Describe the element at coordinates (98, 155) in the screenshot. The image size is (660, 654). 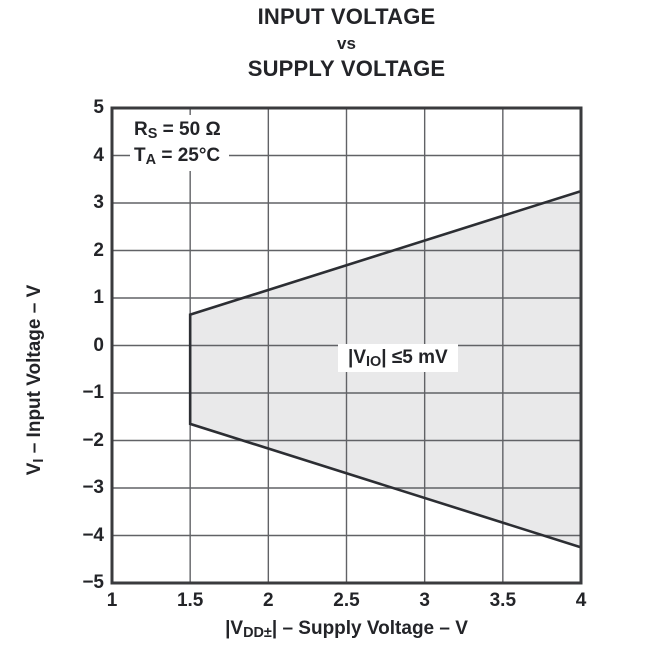
I see `y-tick-label: 4` at that location.